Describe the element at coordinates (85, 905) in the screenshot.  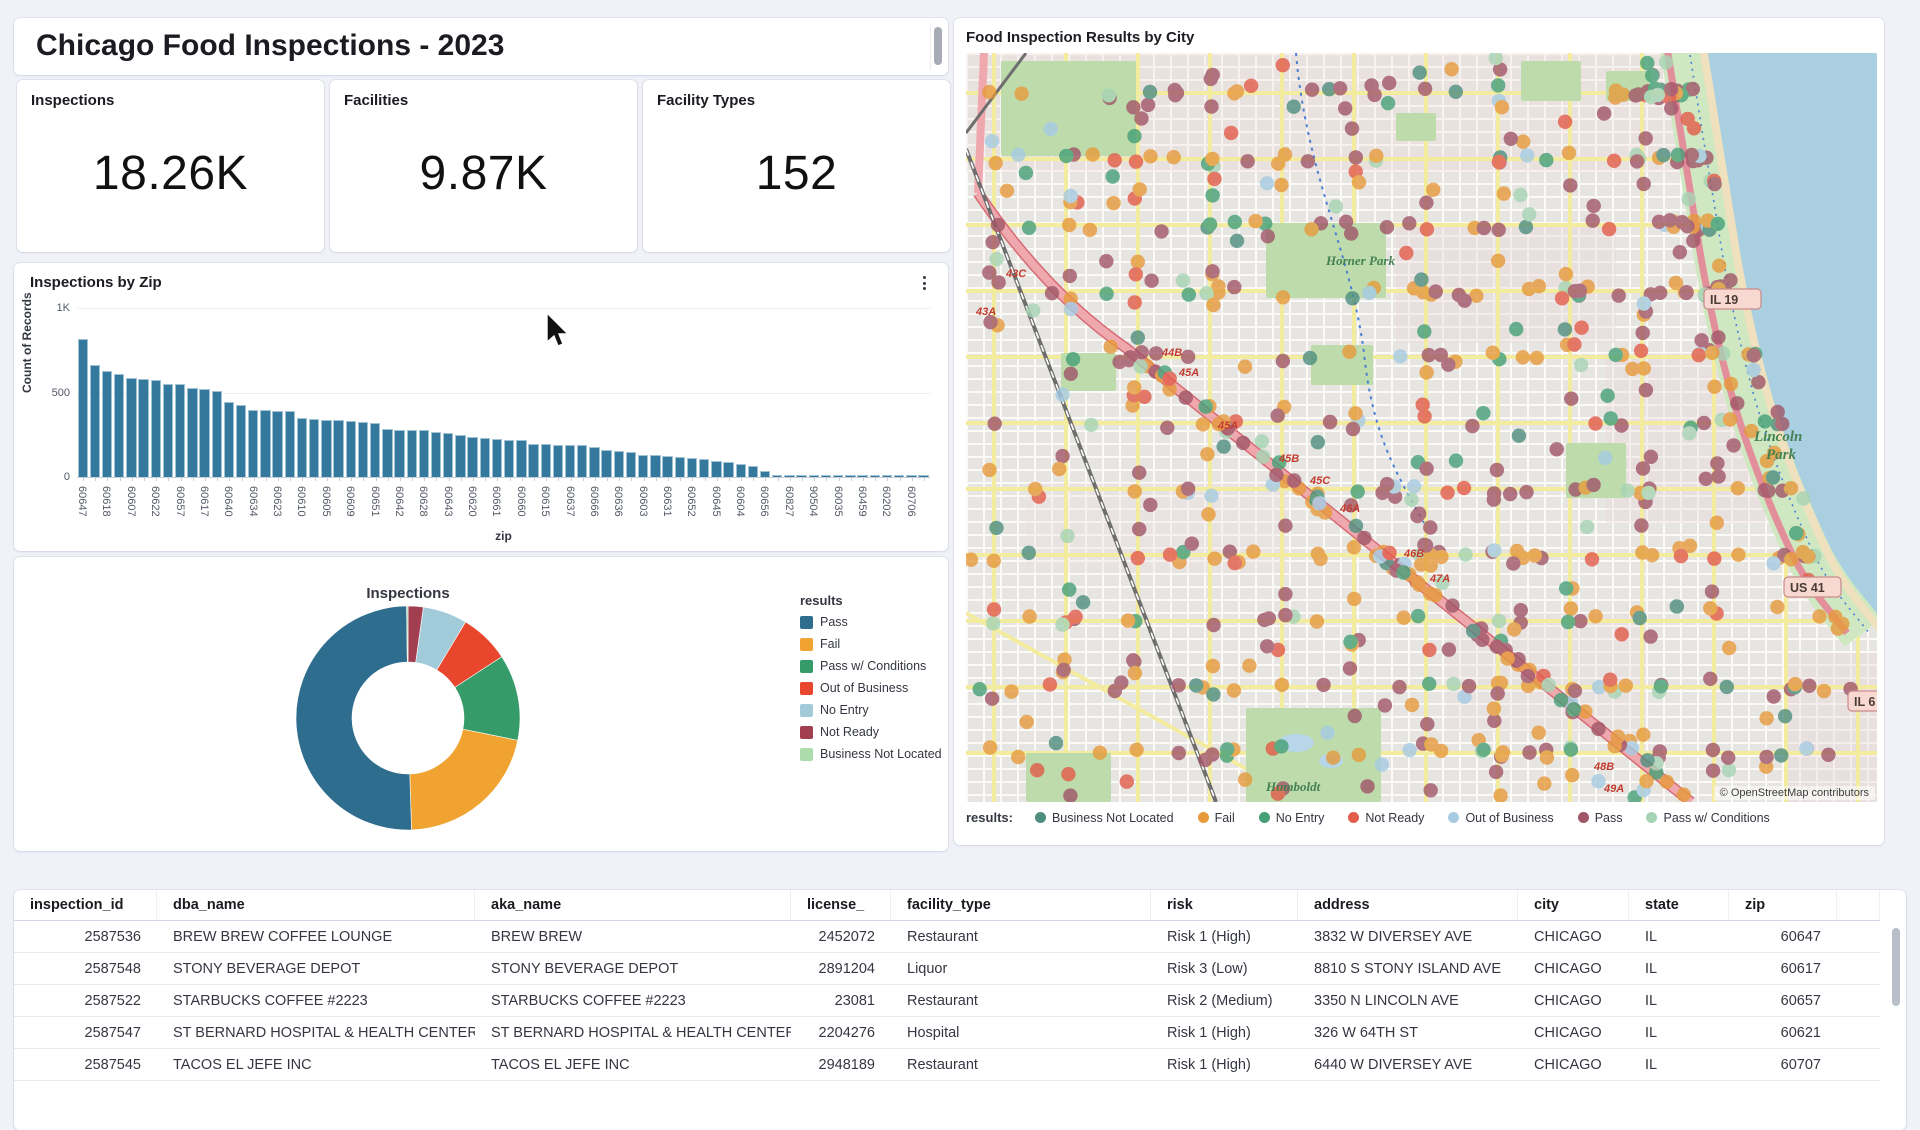
I see `column-header-inspection_id: inspection_id` at that location.